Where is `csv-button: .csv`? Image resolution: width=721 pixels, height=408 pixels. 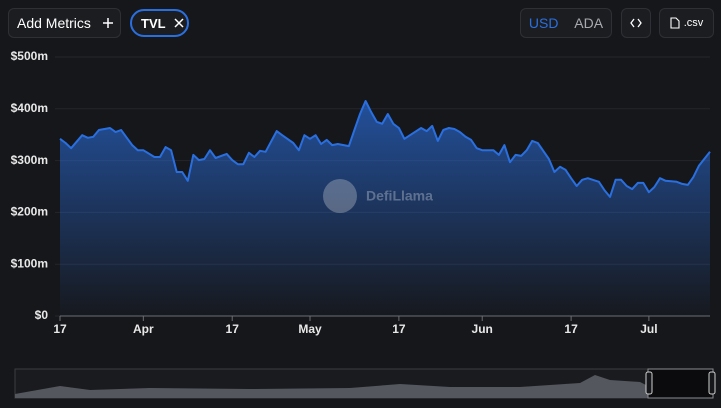 csv-button: .csv is located at coordinates (686, 23).